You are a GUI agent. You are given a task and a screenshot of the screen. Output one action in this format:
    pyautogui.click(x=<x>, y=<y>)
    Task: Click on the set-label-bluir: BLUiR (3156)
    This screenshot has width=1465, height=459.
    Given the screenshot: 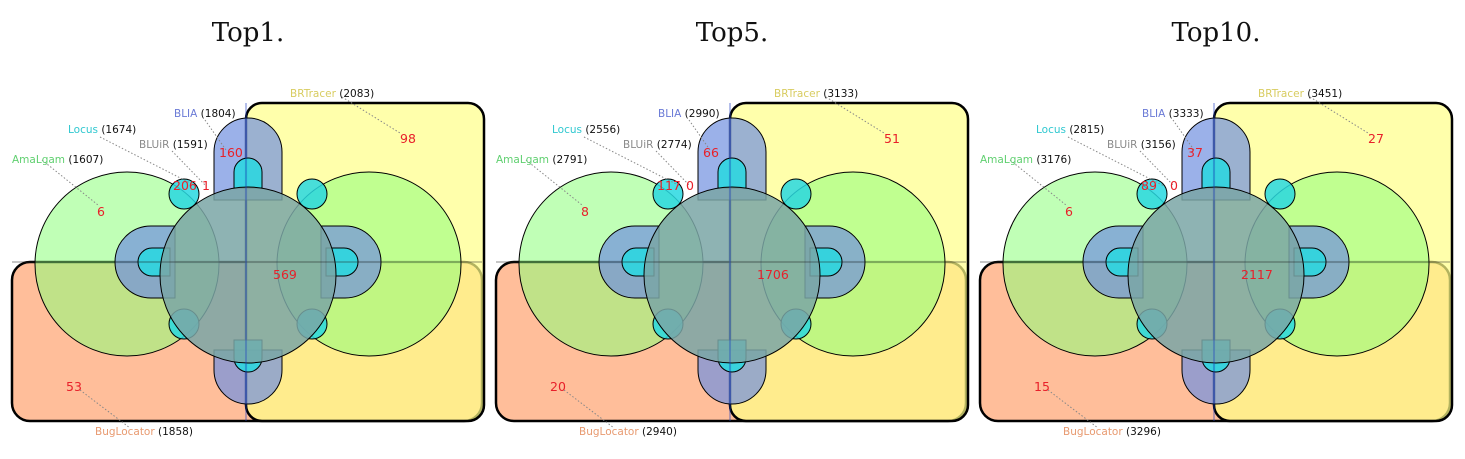 What is the action you would take?
    pyautogui.click(x=1141, y=145)
    